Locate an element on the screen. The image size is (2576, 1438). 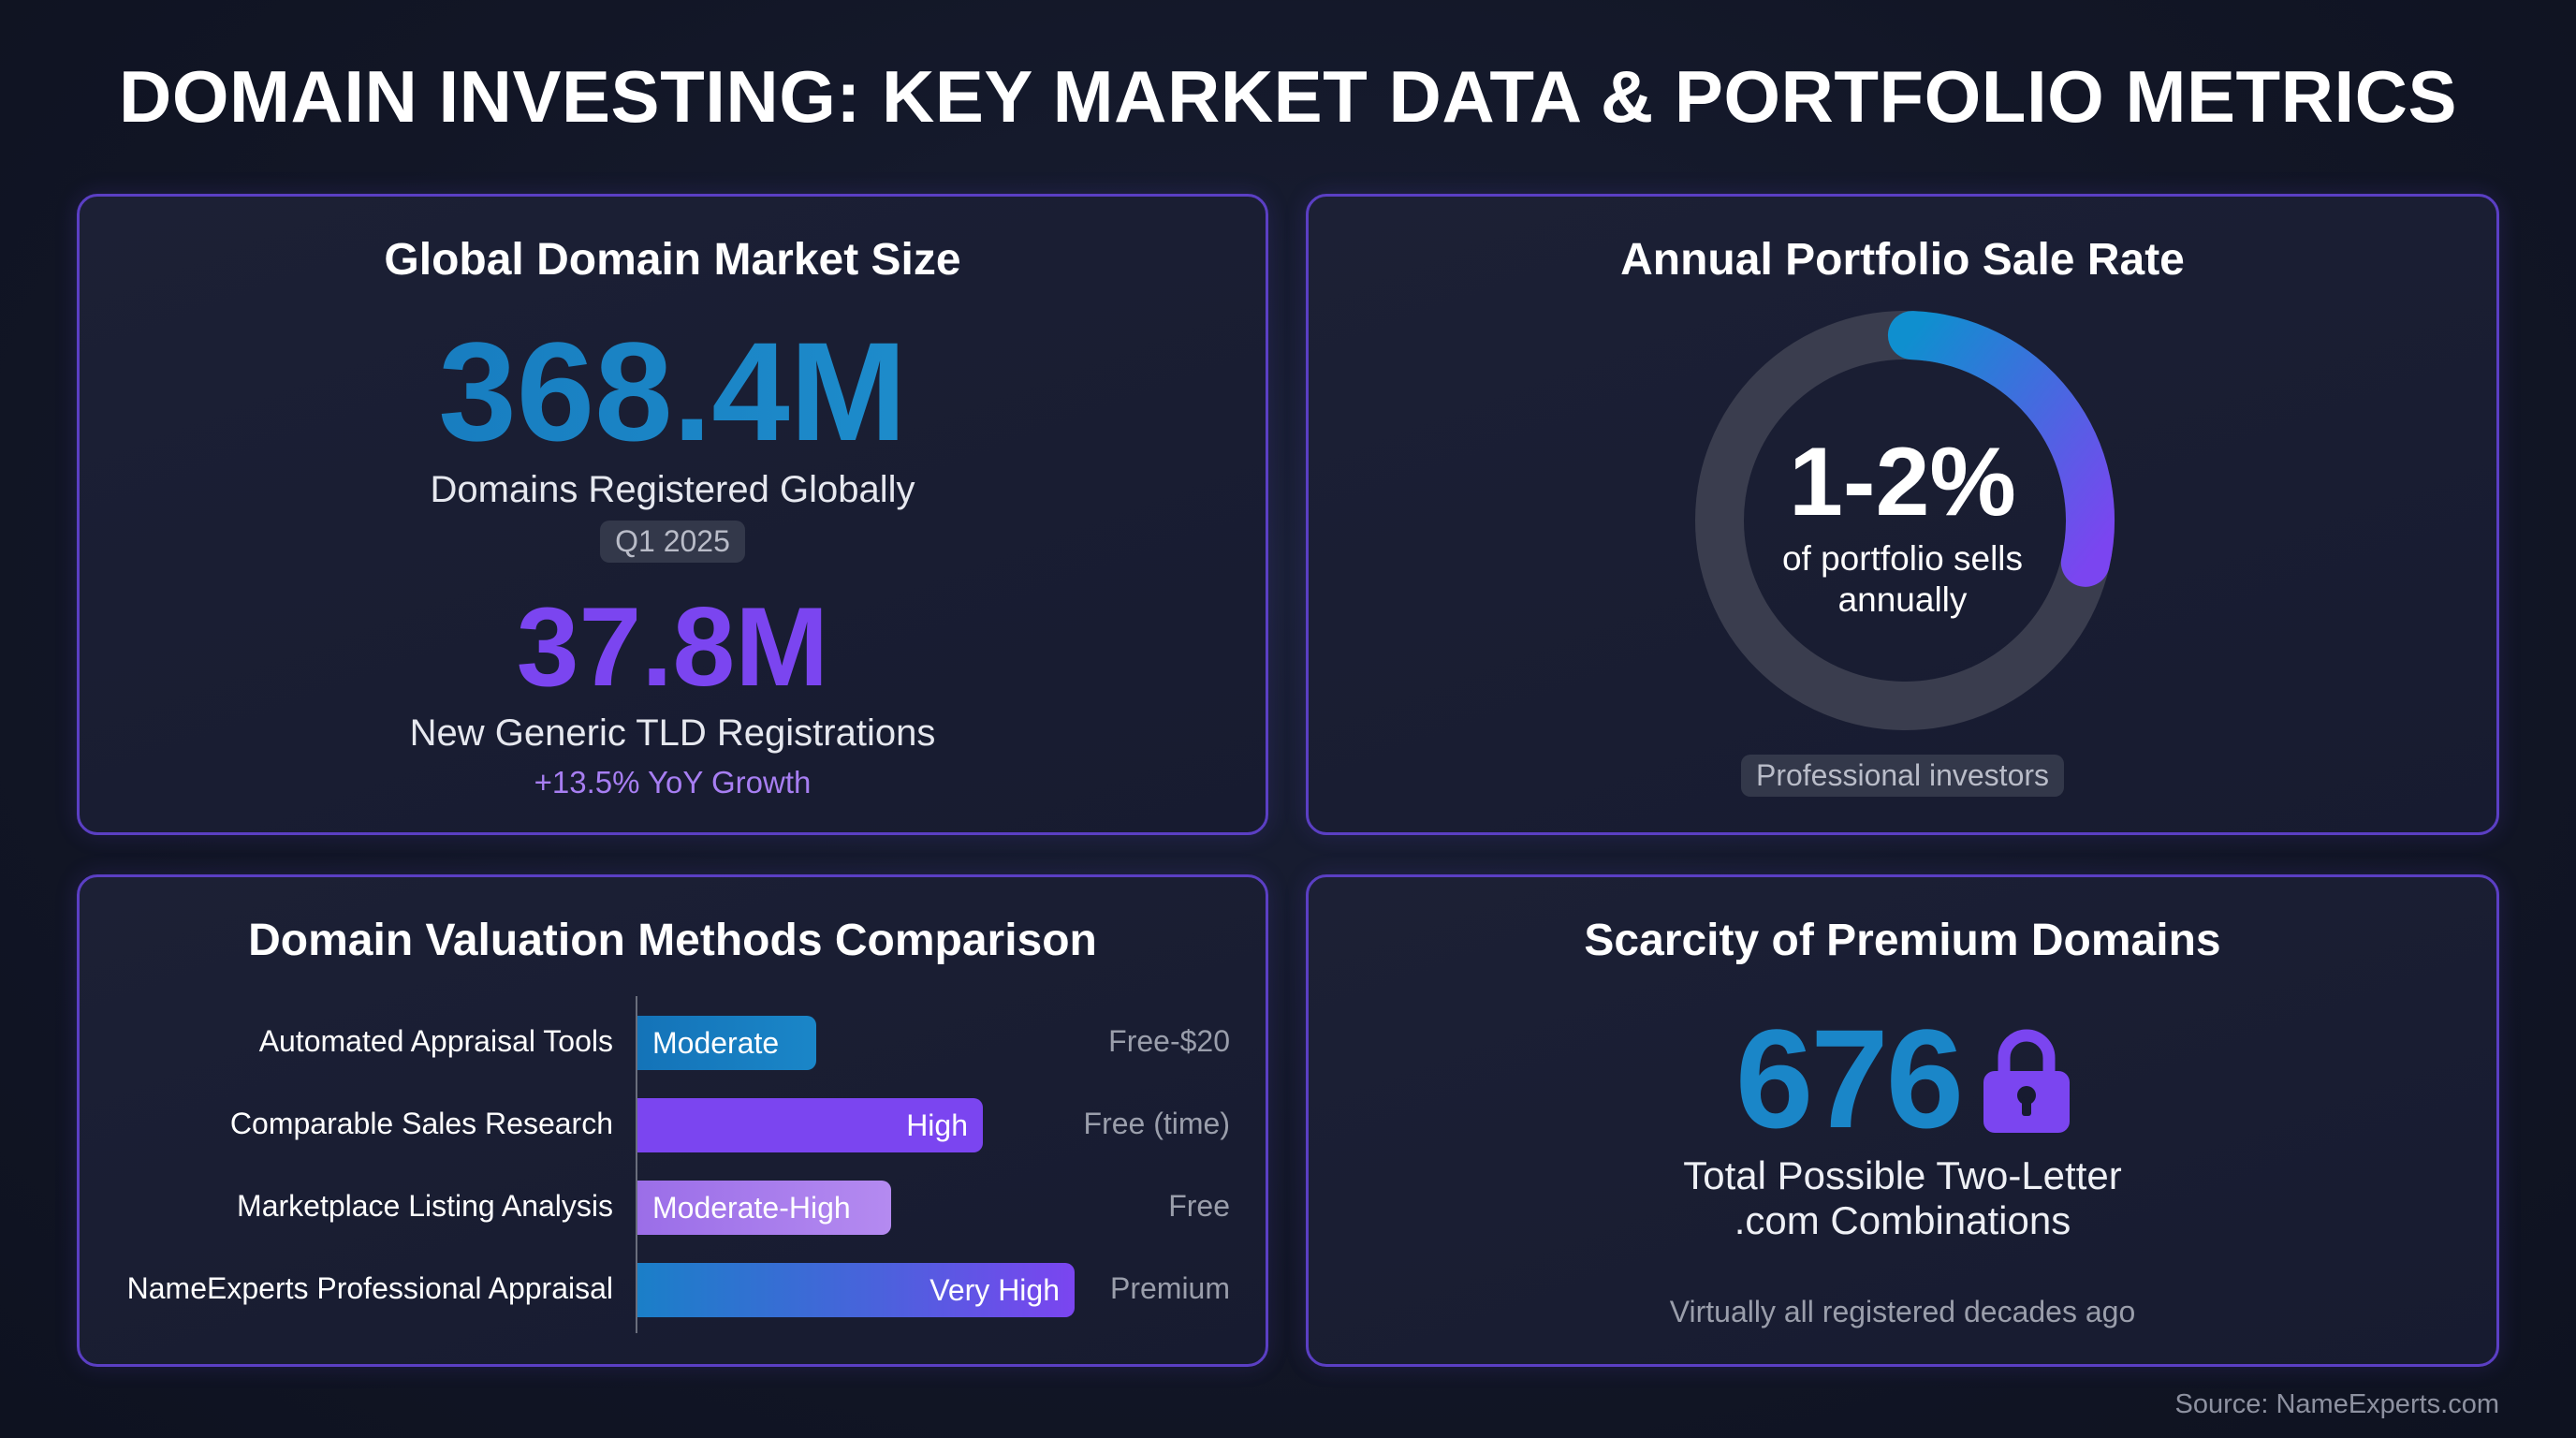
card-title: Domain Valuation Methods Comparison is located at coordinates (672, 940).